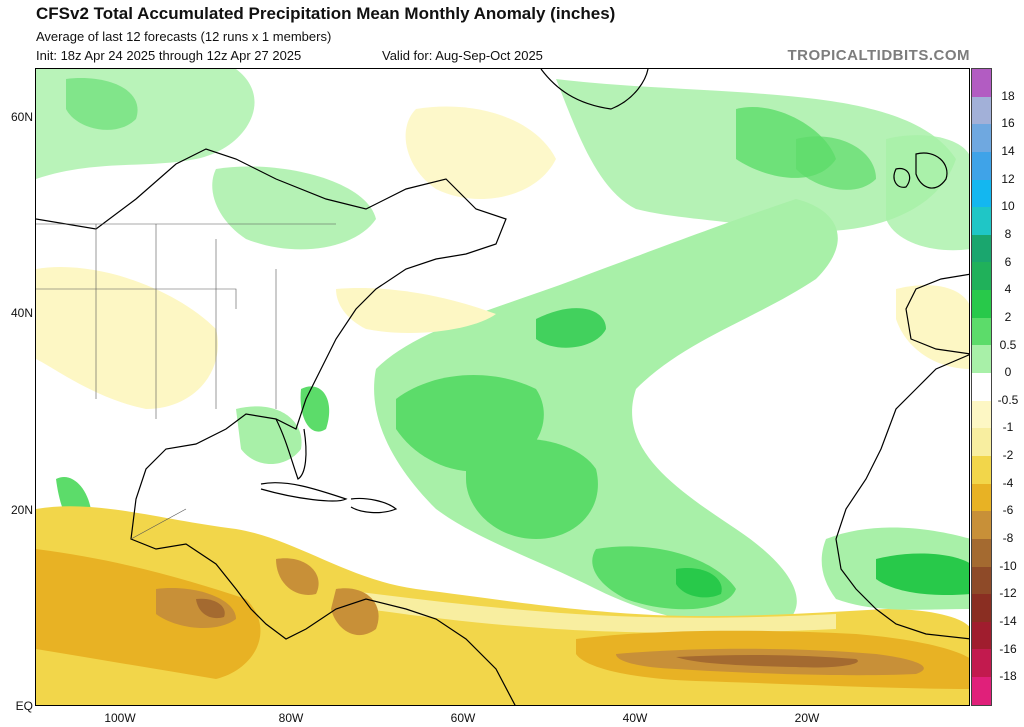 The image size is (1024, 727). Describe the element at coordinates (355, 612) in the screenshot. I see `anomaly-brown-venezuela` at that location.